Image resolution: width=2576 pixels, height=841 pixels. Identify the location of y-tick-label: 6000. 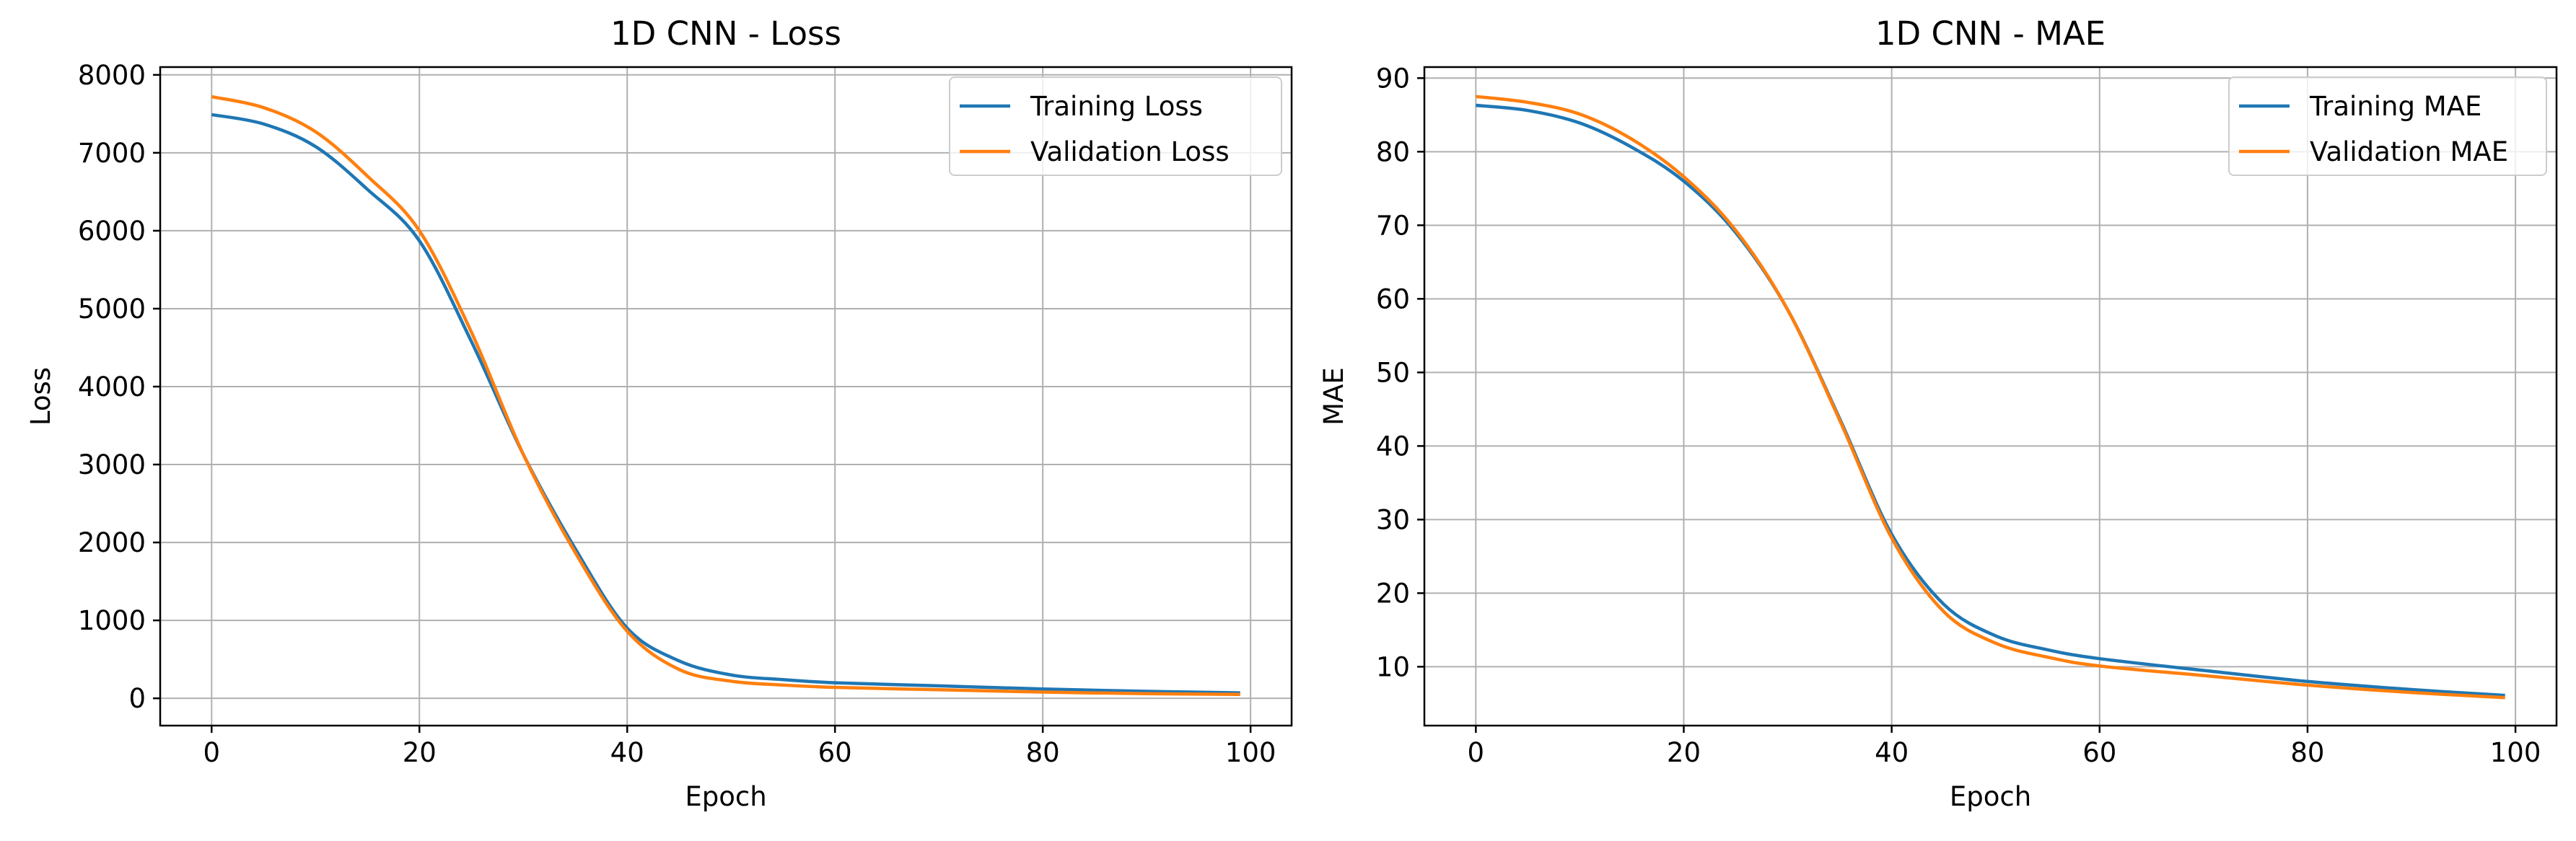
(112, 231).